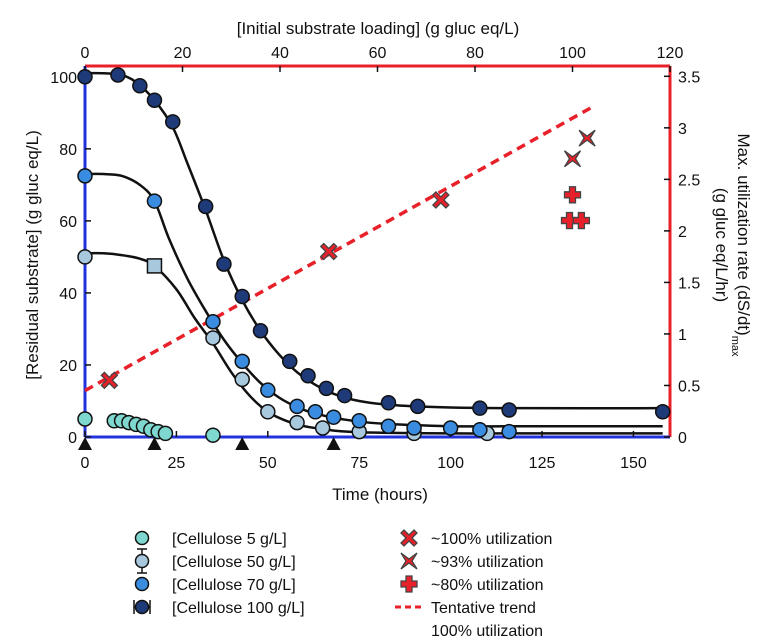 The image size is (768, 641). Describe the element at coordinates (542, 463) in the screenshot. I see `x-tick-label: 125` at that location.